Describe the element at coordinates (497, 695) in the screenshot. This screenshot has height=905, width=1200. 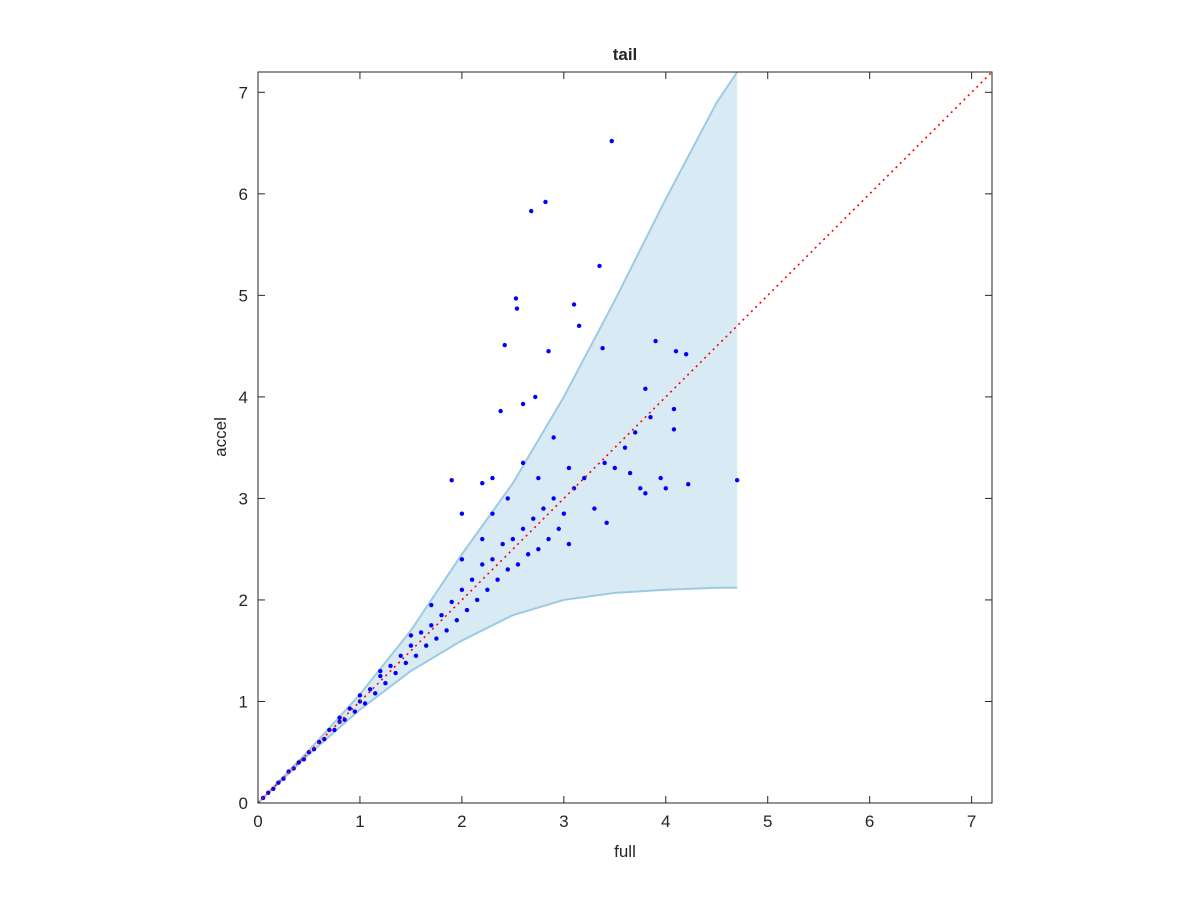
I see `band-edge` at that location.